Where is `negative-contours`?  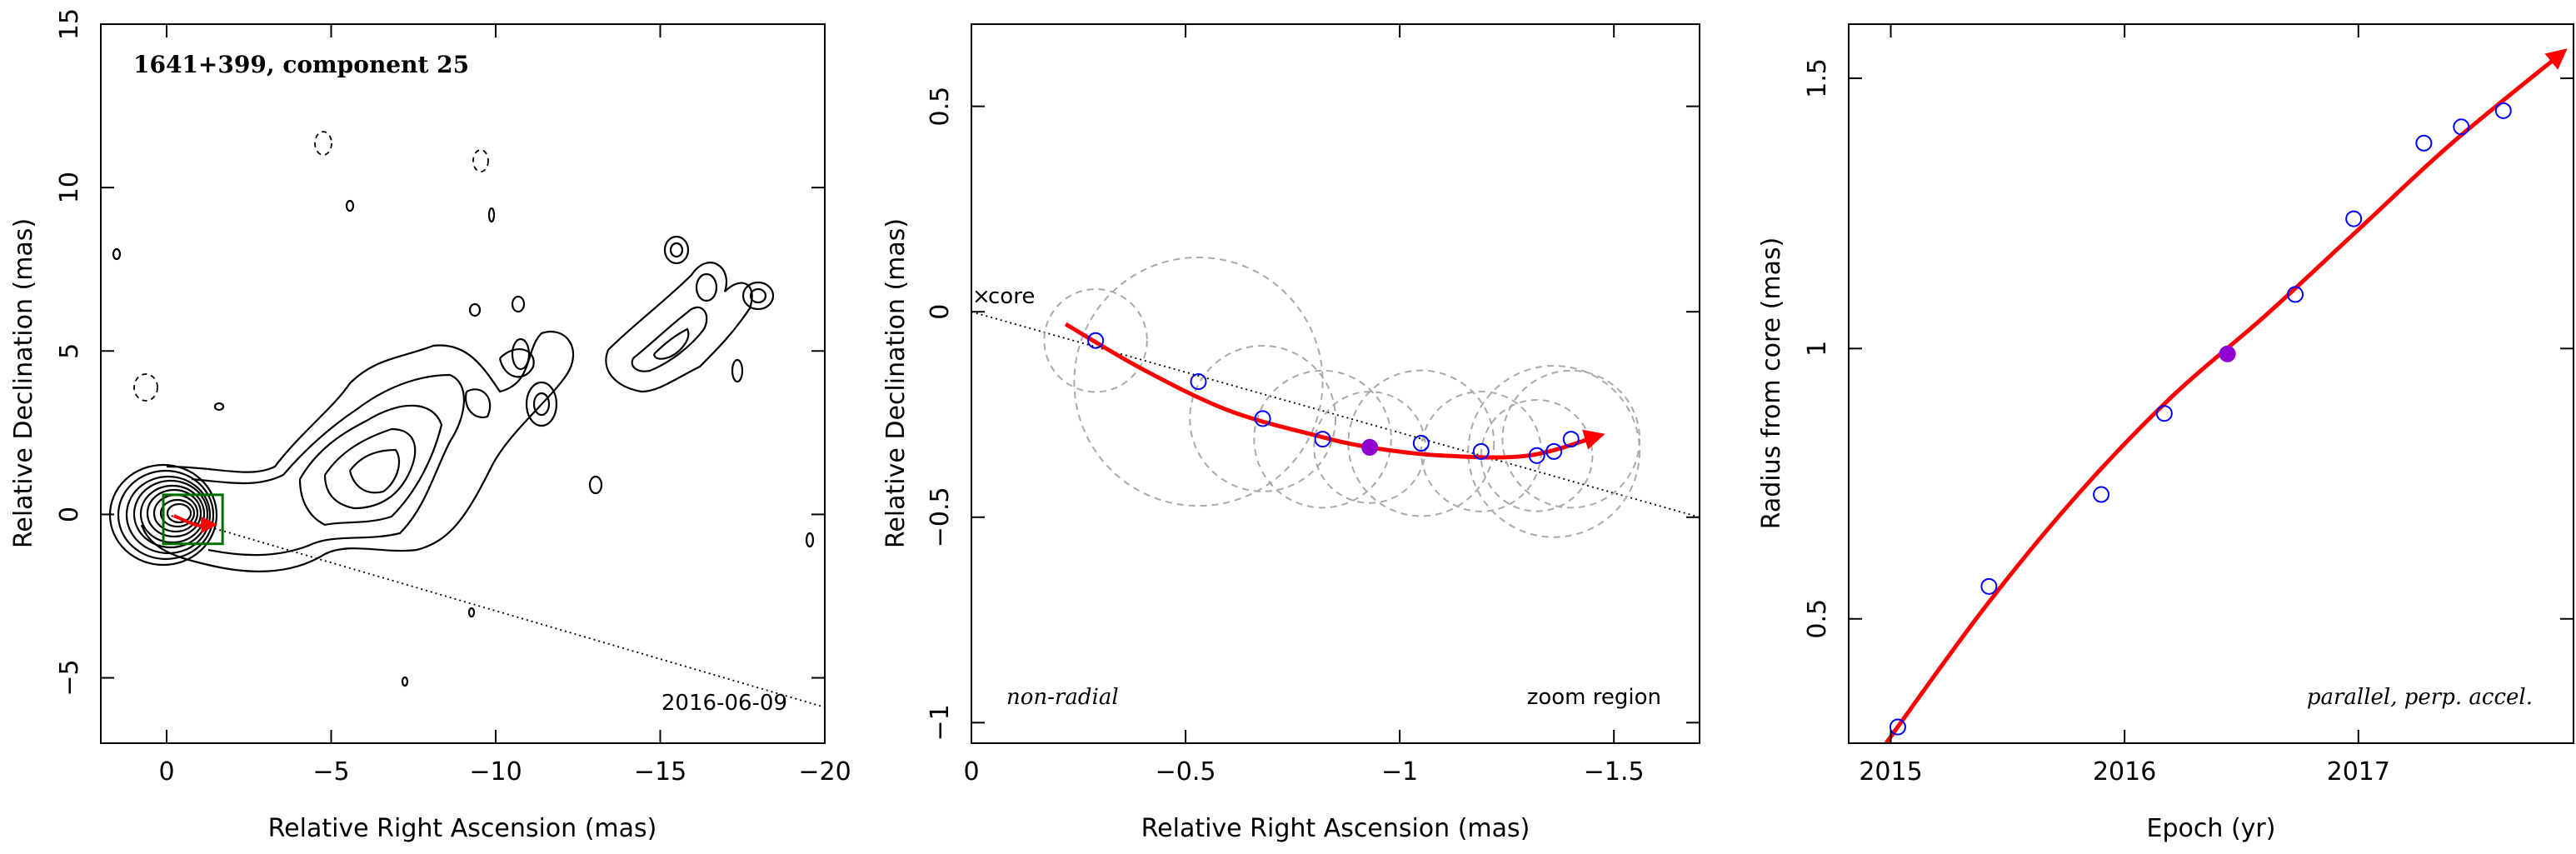 negative-contours is located at coordinates (311, 266).